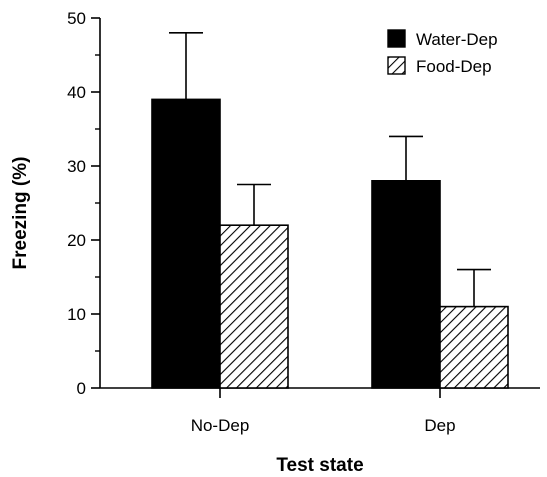 The width and height of the screenshot is (547, 477). What do you see at coordinates (396, 38) in the screenshot?
I see `legend-swatch-water-dep` at bounding box center [396, 38].